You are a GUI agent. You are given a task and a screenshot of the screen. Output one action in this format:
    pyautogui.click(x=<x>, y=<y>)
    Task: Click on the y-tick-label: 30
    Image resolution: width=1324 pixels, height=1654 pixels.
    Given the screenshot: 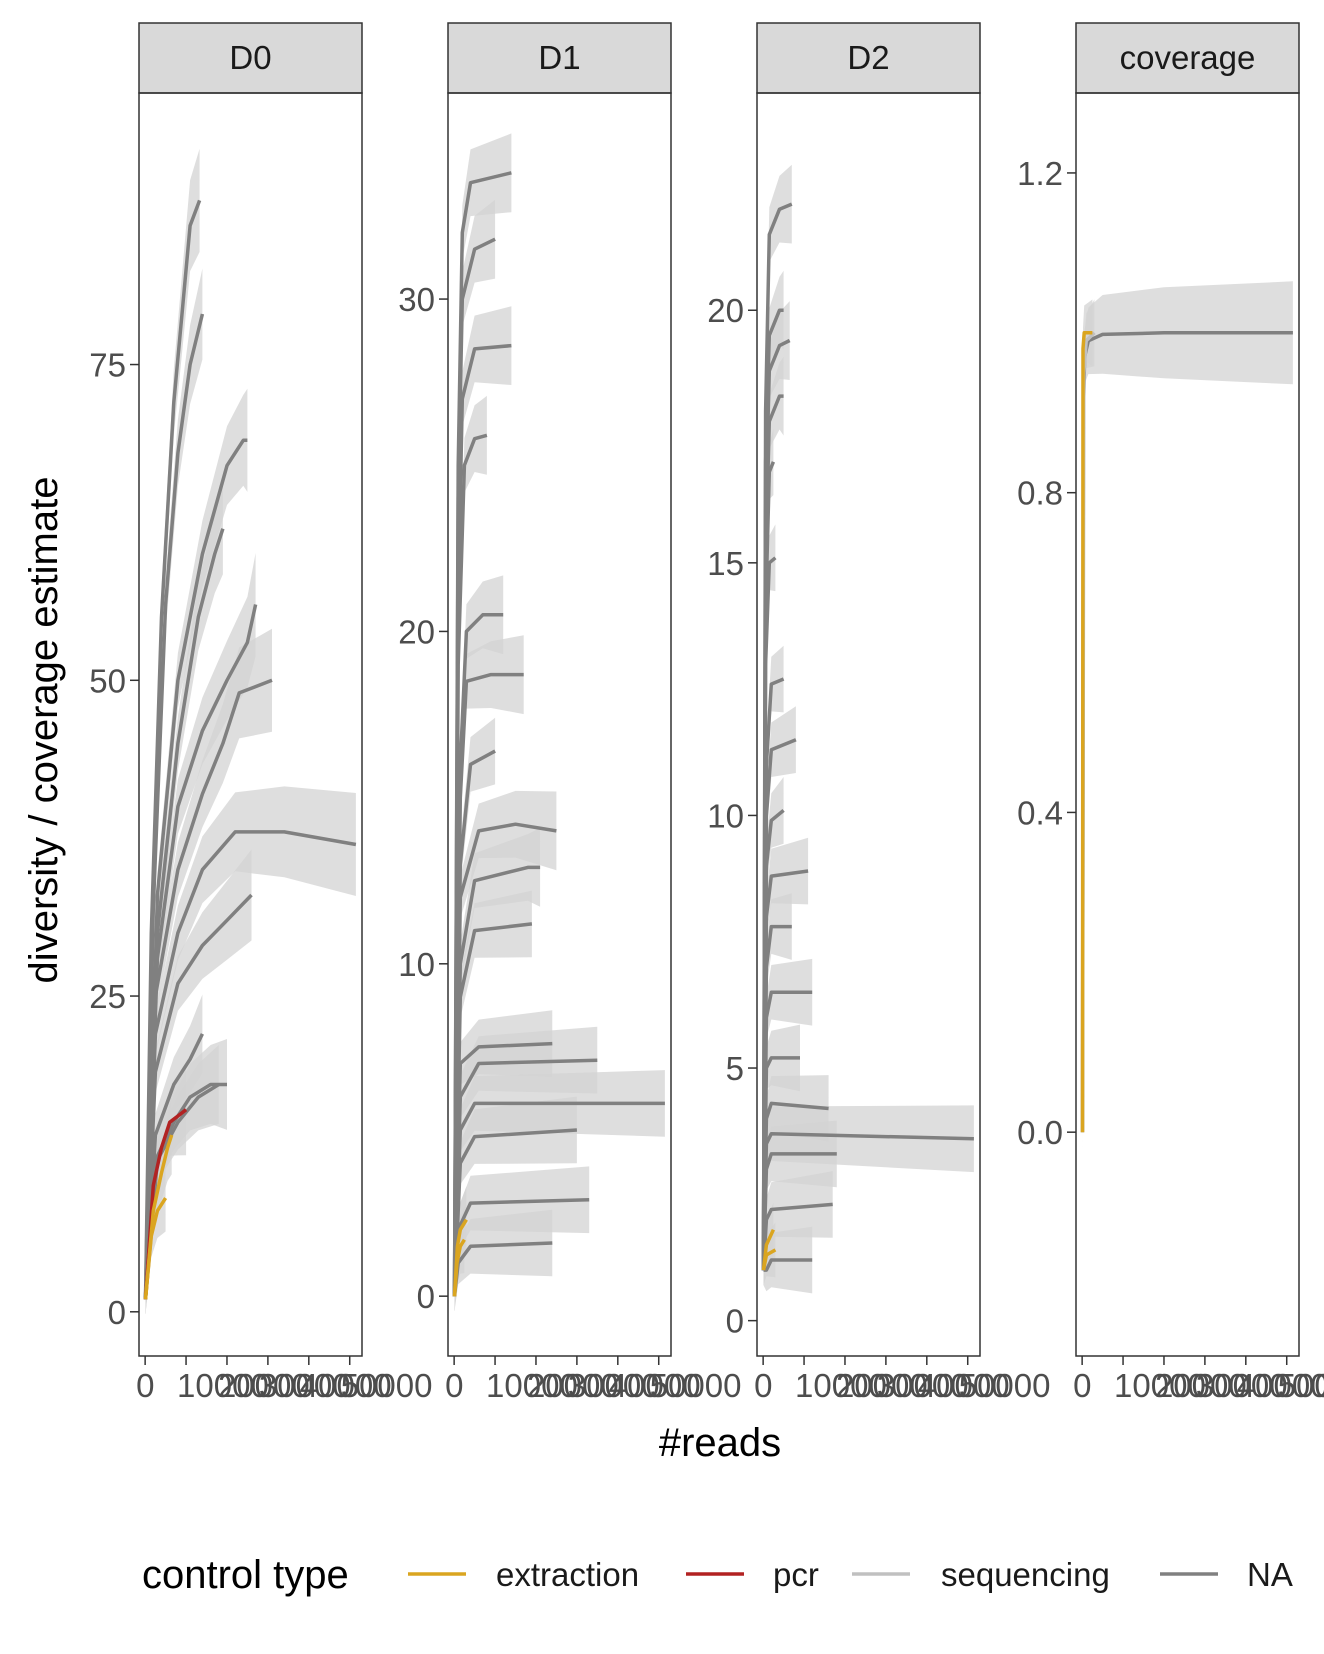 What is the action you would take?
    pyautogui.click(x=416, y=299)
    